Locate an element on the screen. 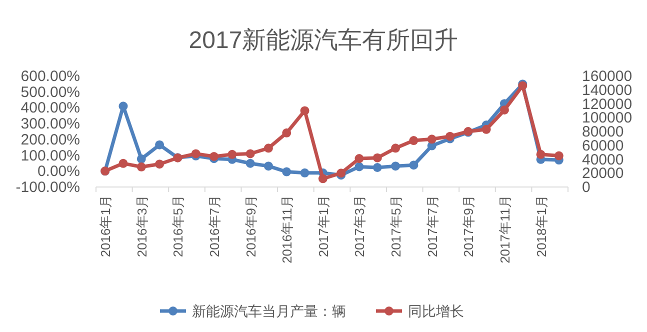 The image size is (647, 332). y-tick-label: -100.00% is located at coordinates (48, 187).